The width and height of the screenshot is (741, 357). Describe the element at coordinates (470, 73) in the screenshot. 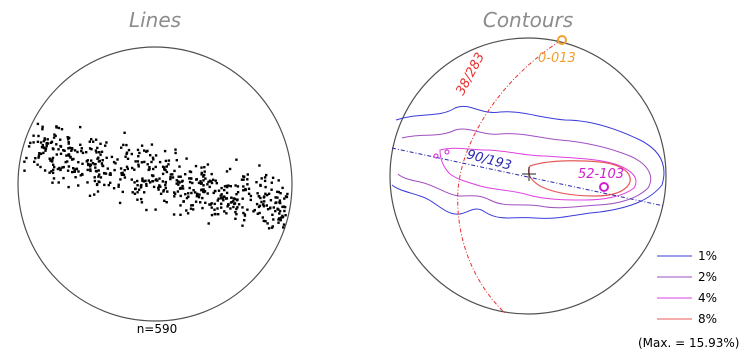

I see `great-circle-label: 38/283` at that location.